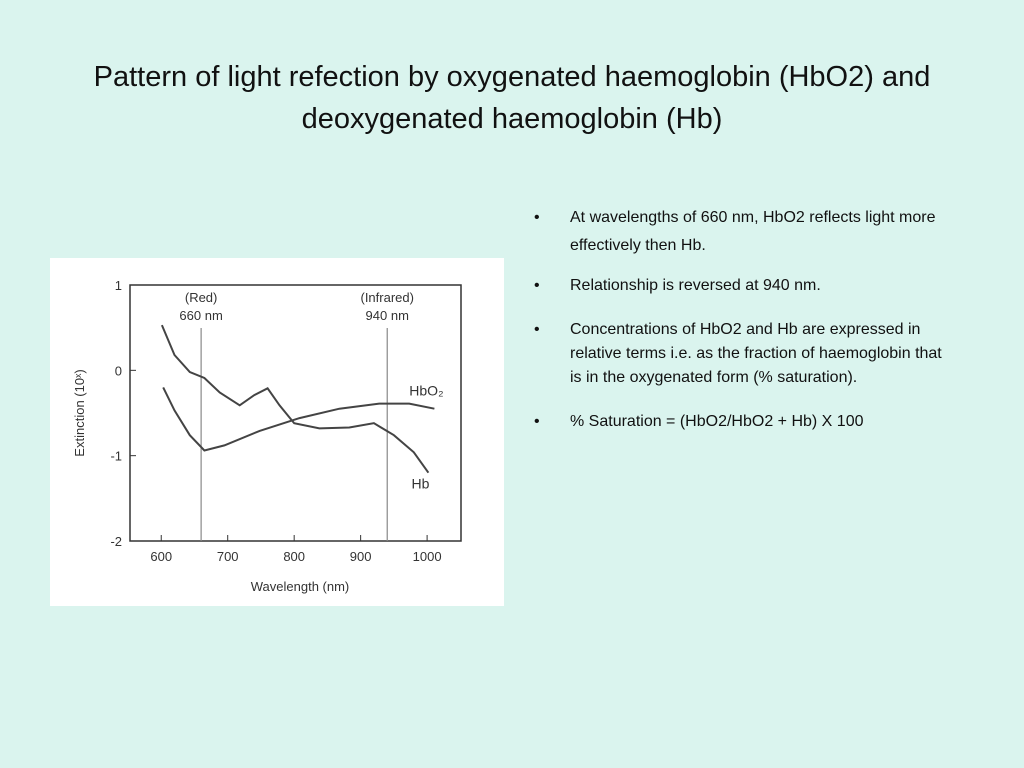 Image resolution: width=1024 pixels, height=768 pixels. What do you see at coordinates (387, 315) in the screenshot?
I see `marker-label: 940 nm` at bounding box center [387, 315].